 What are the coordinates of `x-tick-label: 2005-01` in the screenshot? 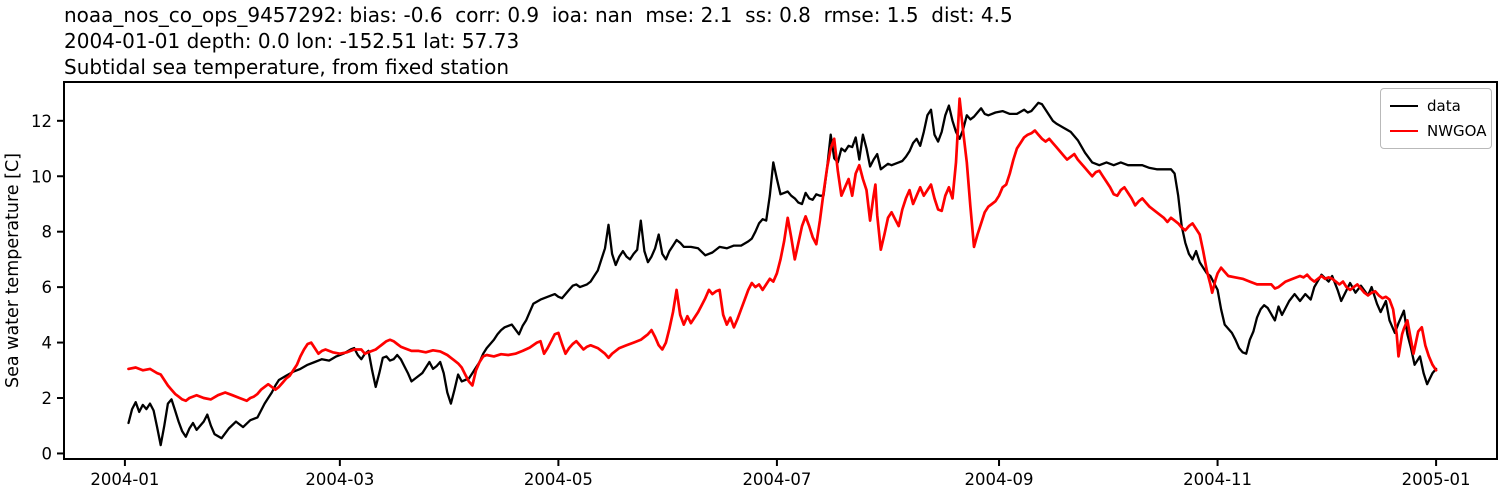 It's located at (1436, 479).